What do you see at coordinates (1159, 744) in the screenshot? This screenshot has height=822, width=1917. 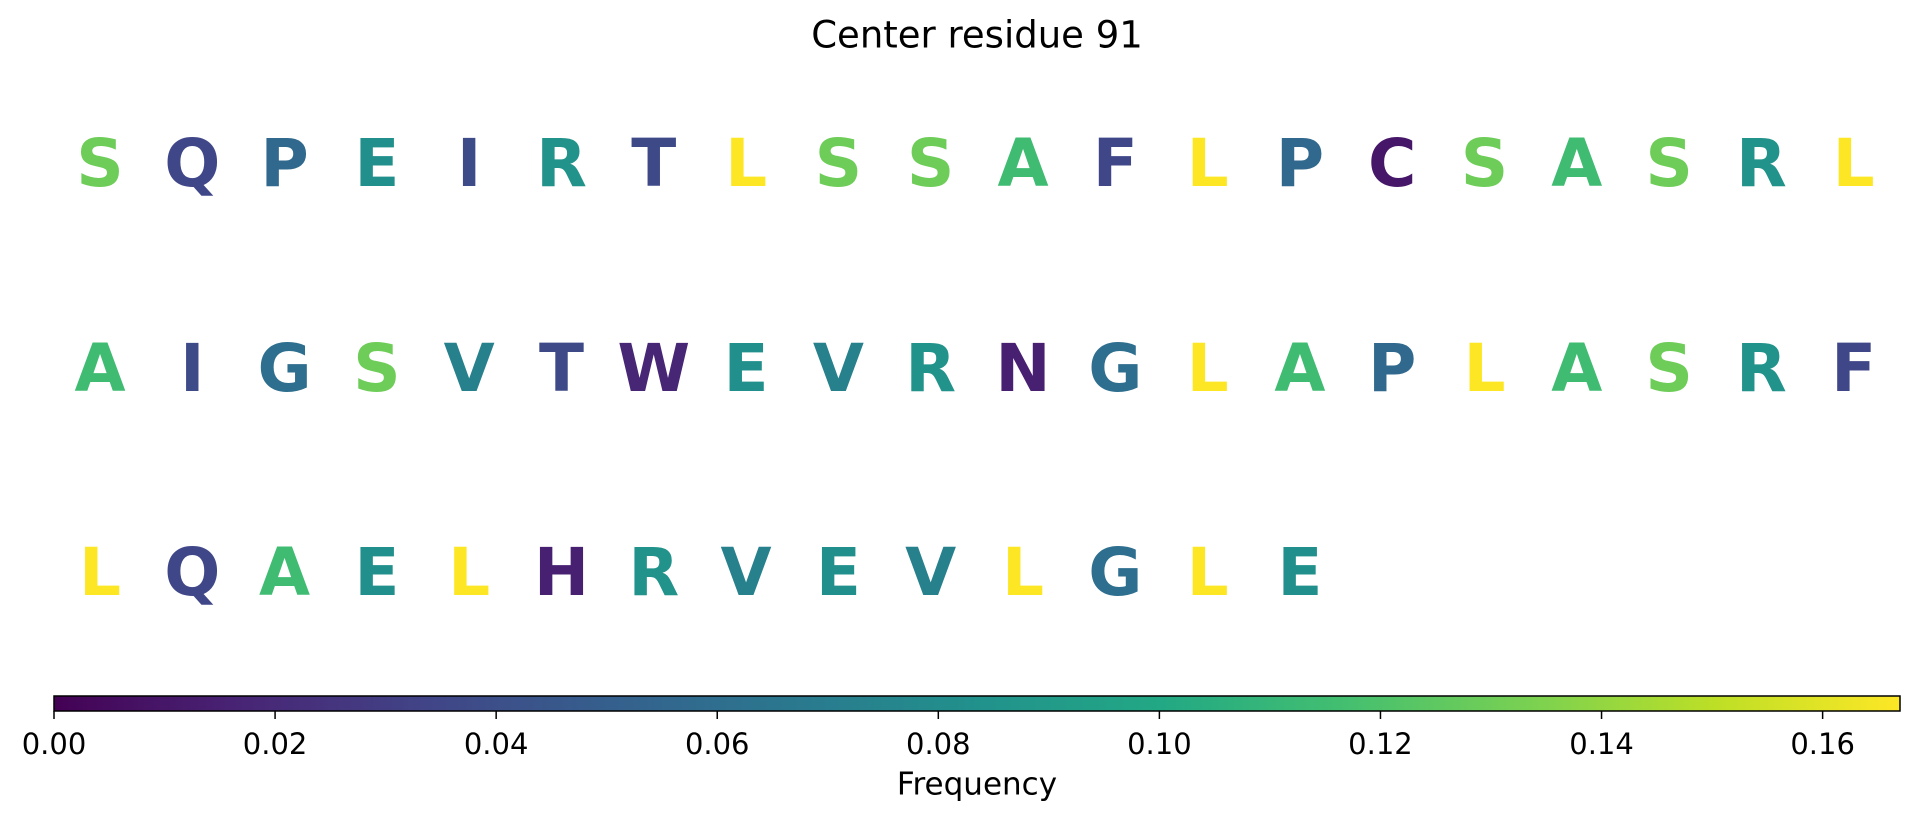 I see `colorbar-tick-label: 0.10` at bounding box center [1159, 744].